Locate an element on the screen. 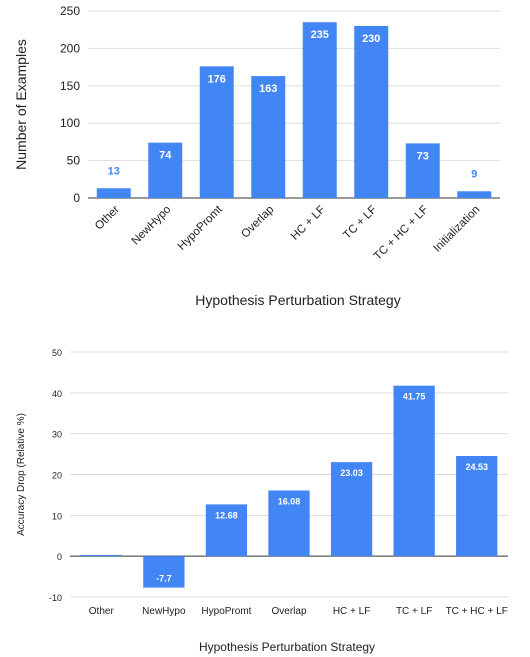 This screenshot has width=530, height=657. data-label: 9 is located at coordinates (474, 174).